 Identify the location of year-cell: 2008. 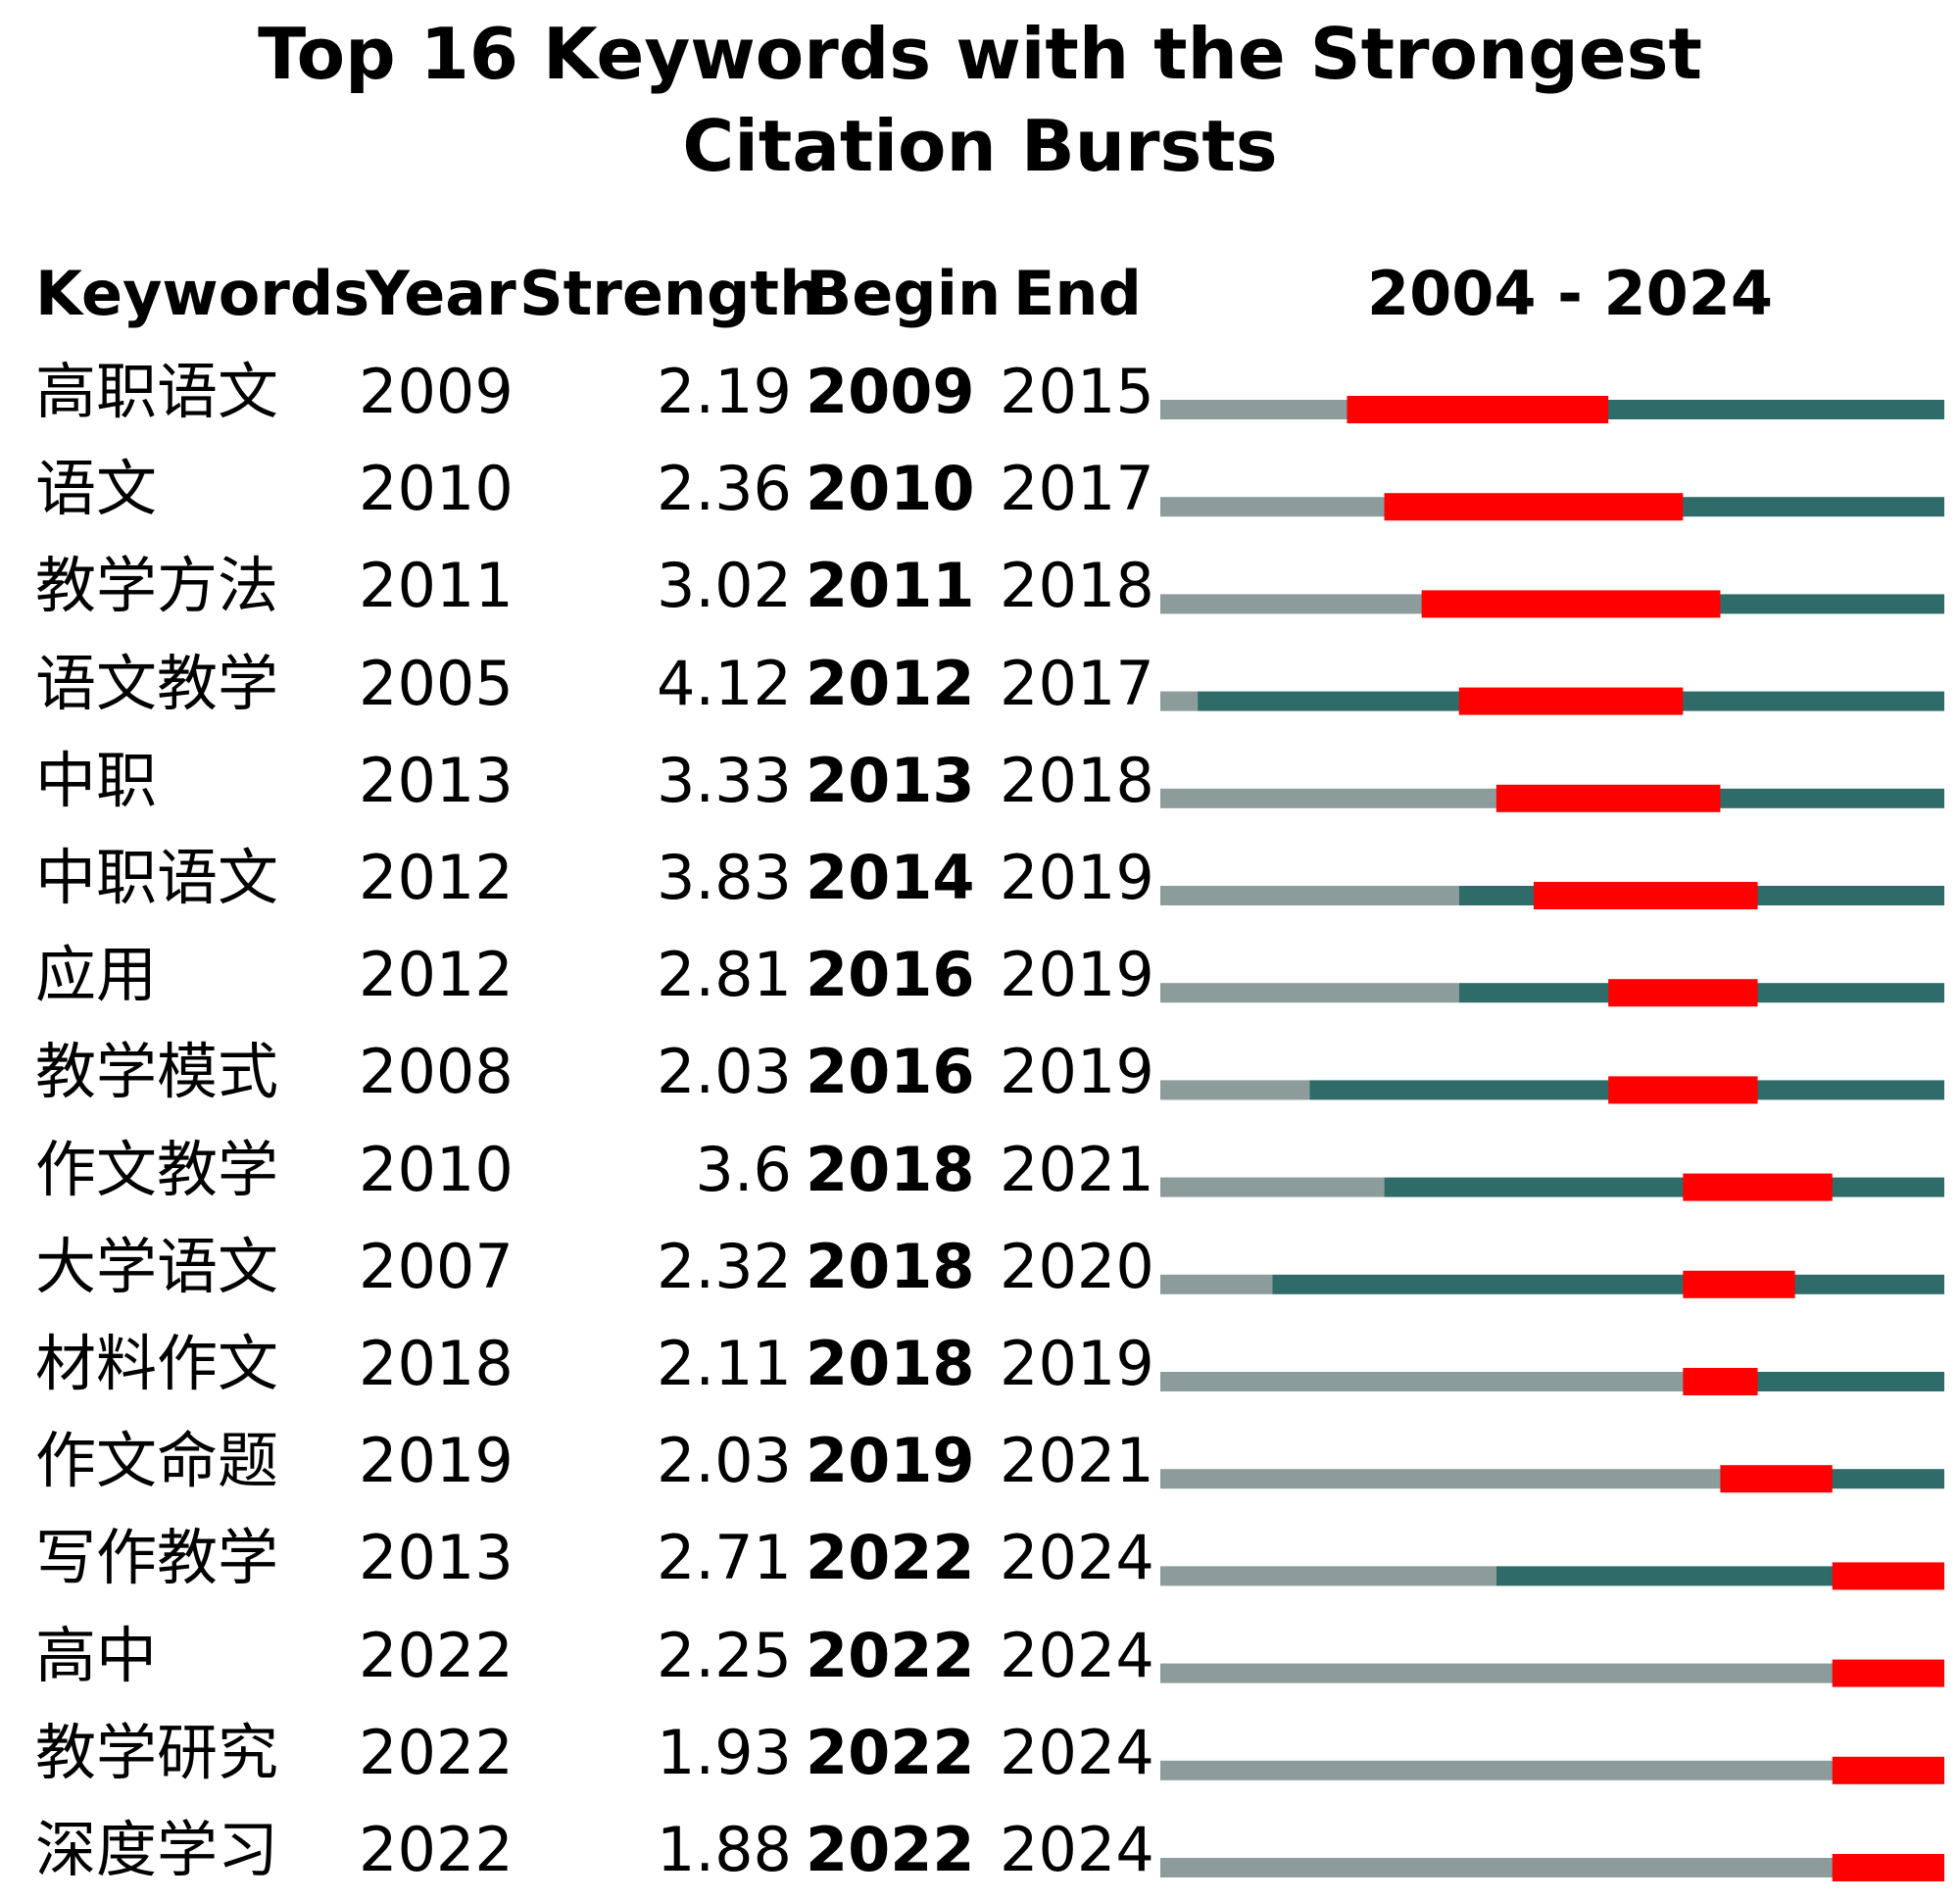
(436, 1072).